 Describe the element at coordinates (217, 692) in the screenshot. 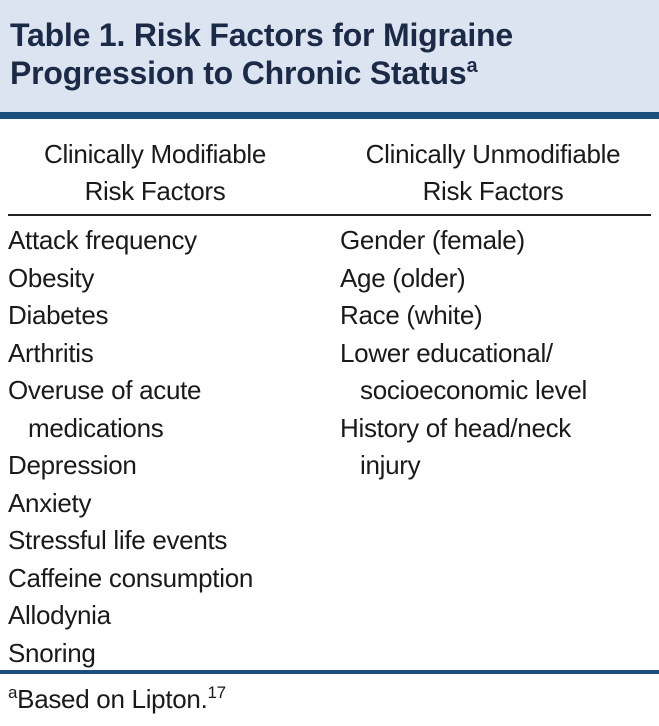

I see `footnote-reference: 17` at that location.